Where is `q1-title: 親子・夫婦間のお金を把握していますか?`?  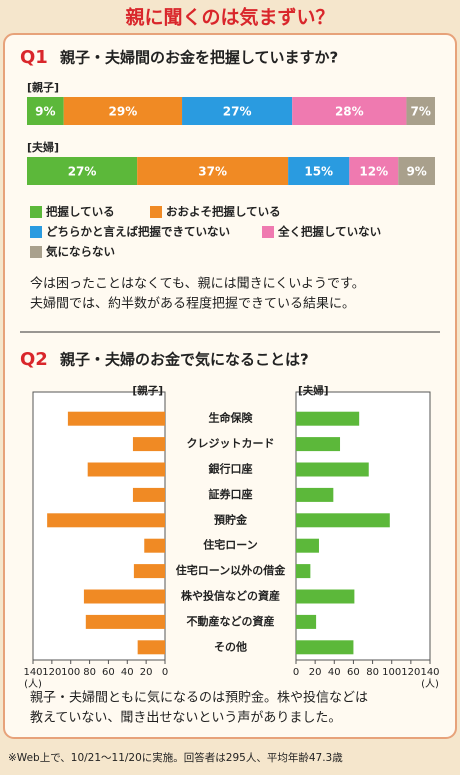
q1-title: 親子・夫婦間のお金を把握していますか? is located at coordinates (199, 58).